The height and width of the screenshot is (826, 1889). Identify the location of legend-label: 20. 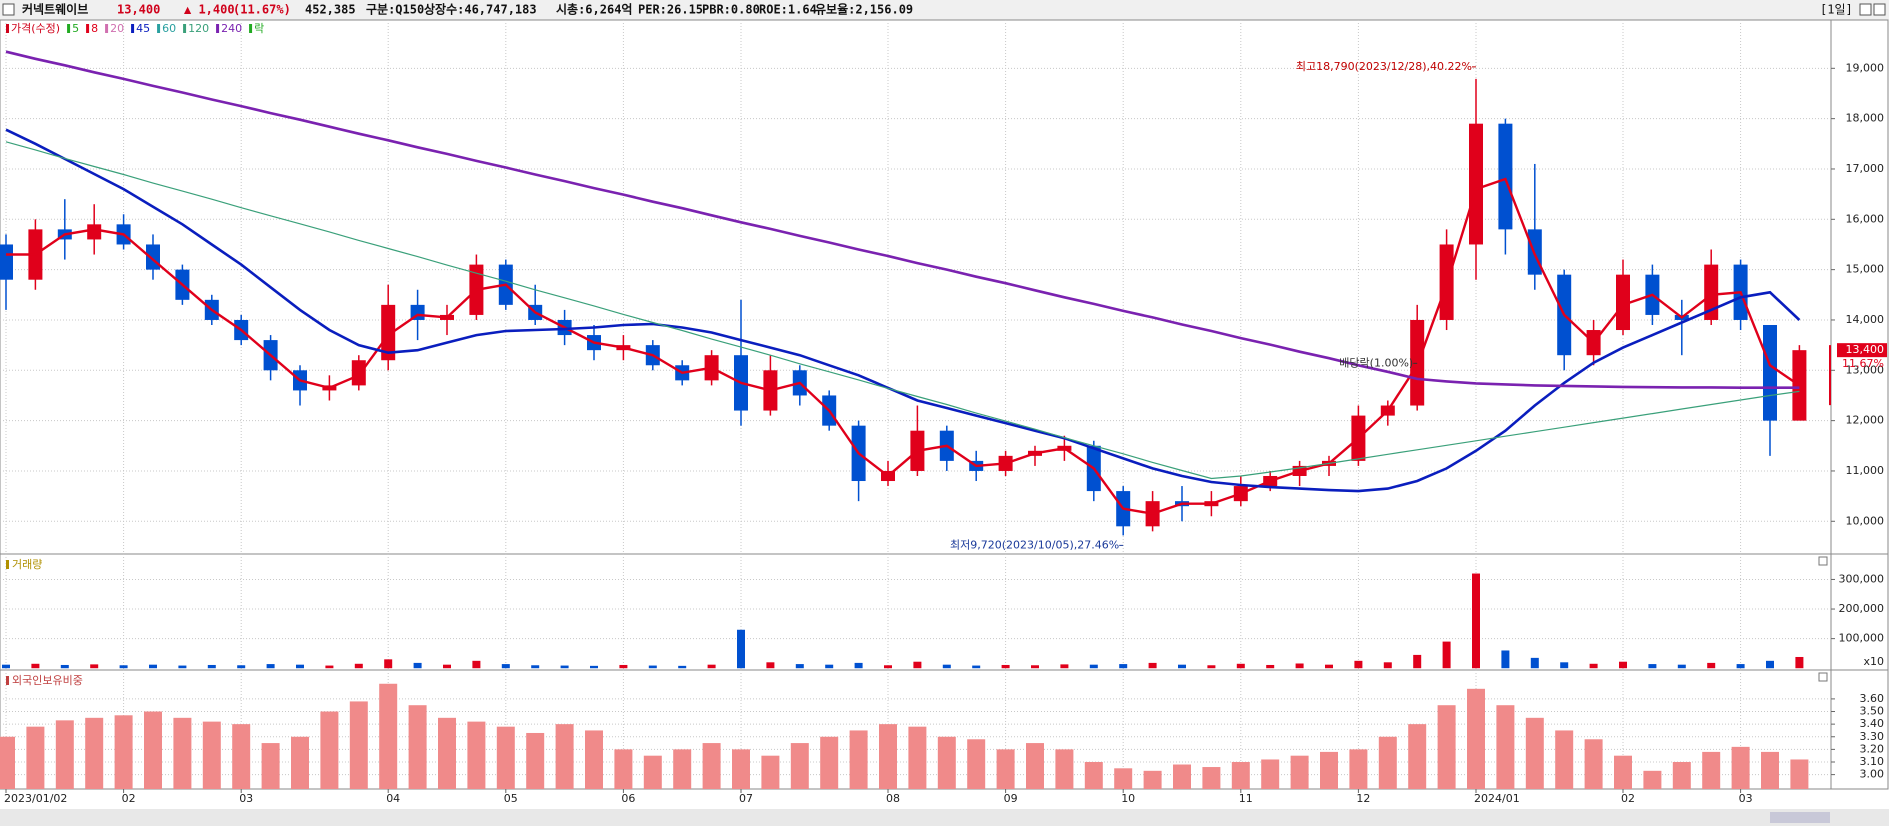
(117, 28).